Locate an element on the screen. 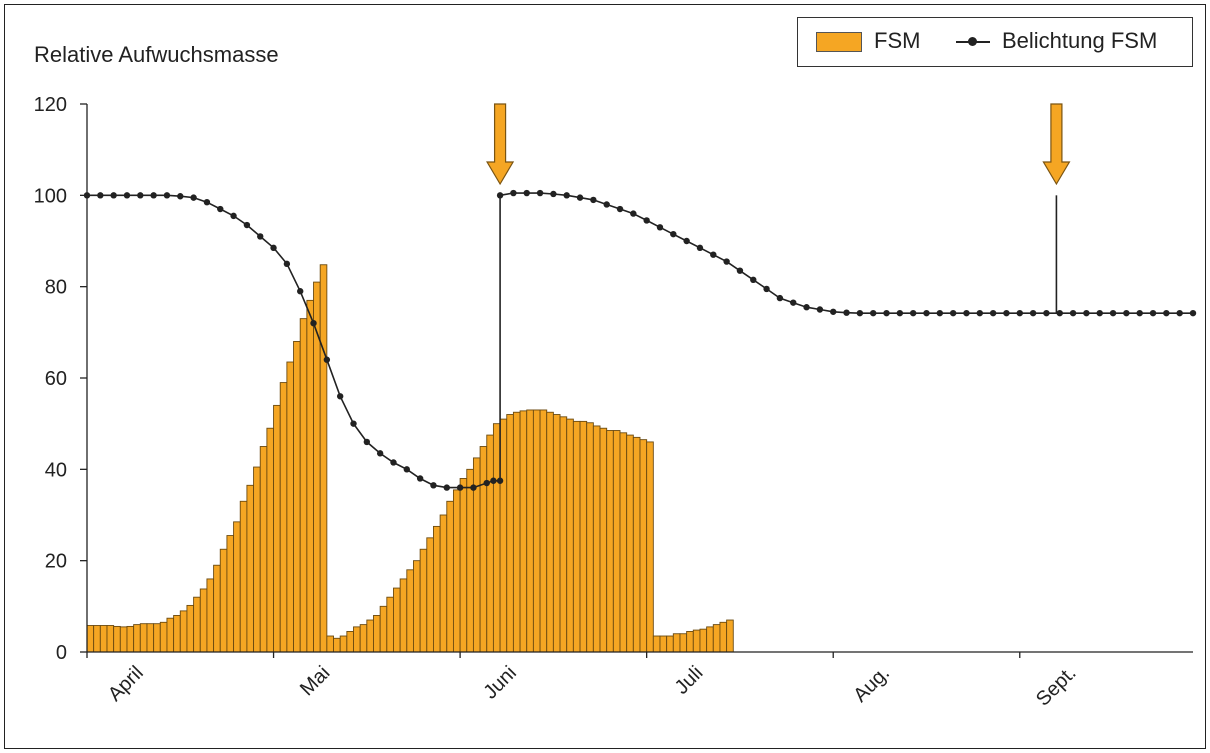 This screenshot has height=753, width=1210. x-tick-label: Juli is located at coordinates (689, 680).